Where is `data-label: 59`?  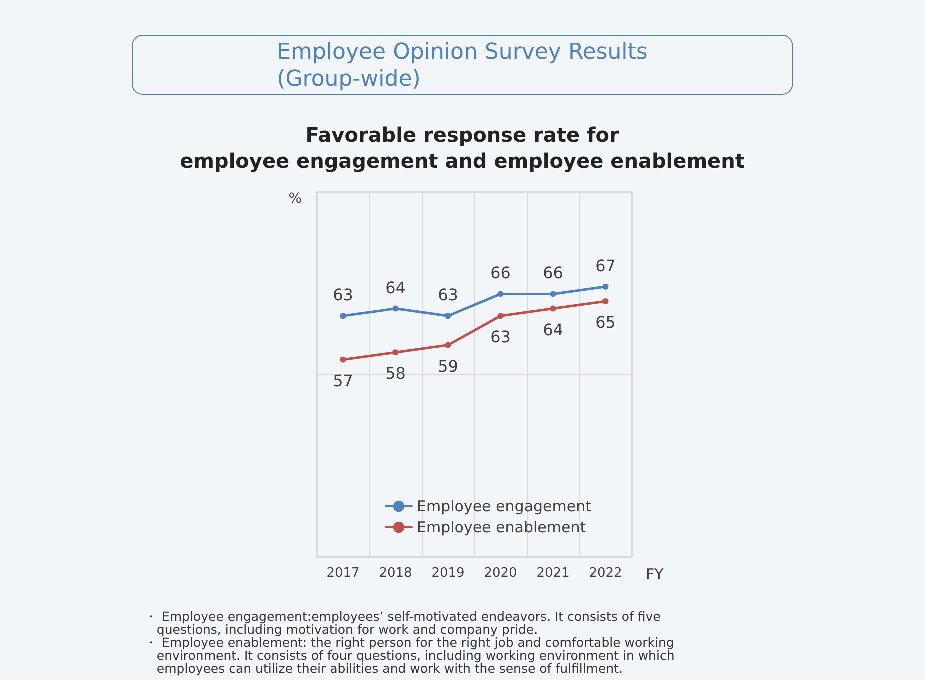
data-label: 59 is located at coordinates (448, 366).